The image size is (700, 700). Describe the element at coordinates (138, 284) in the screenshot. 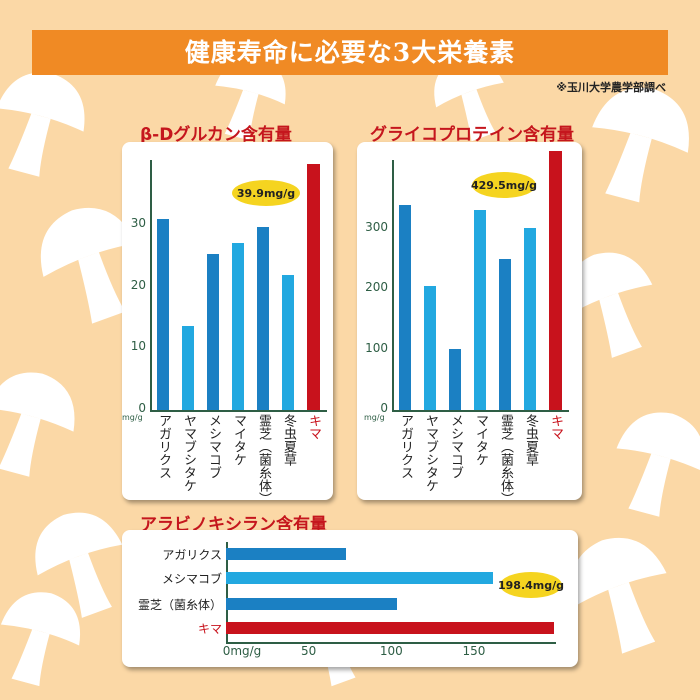

I see `y-tick-label: 20` at that location.